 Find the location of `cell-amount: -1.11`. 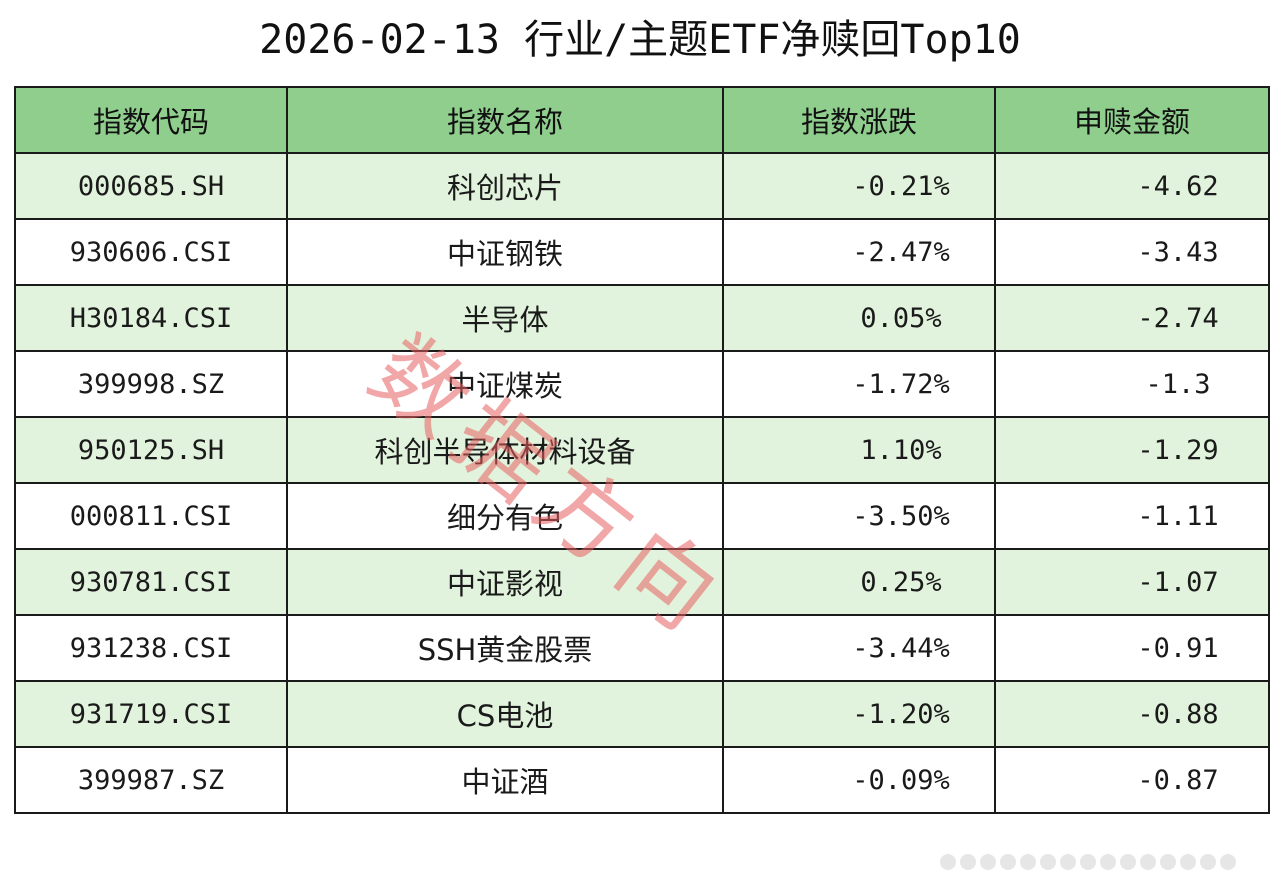

cell-amount: -1.11 is located at coordinates (1132, 516).